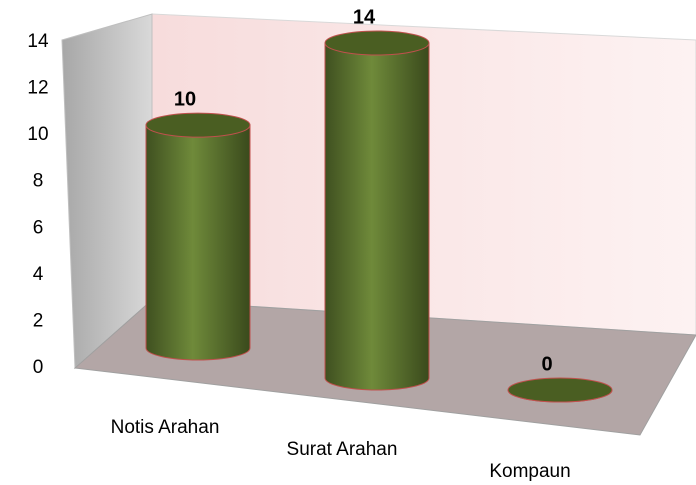  I want to click on y-tick-label: 12, so click(37, 88).